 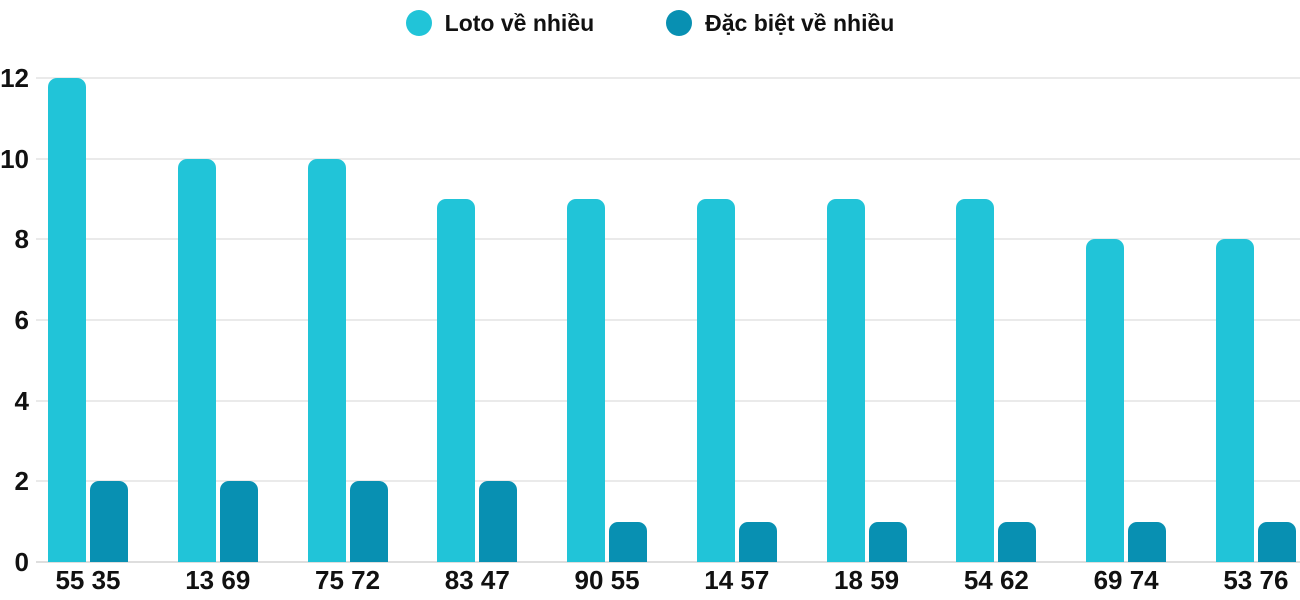 I want to click on x-axis-label-83-47: 83 47, so click(x=477, y=580).